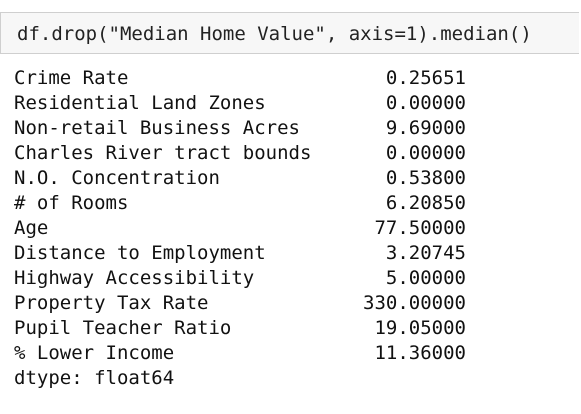 The height and width of the screenshot is (414, 581). Describe the element at coordinates (425, 203) in the screenshot. I see `row-value: 6.20850` at that location.